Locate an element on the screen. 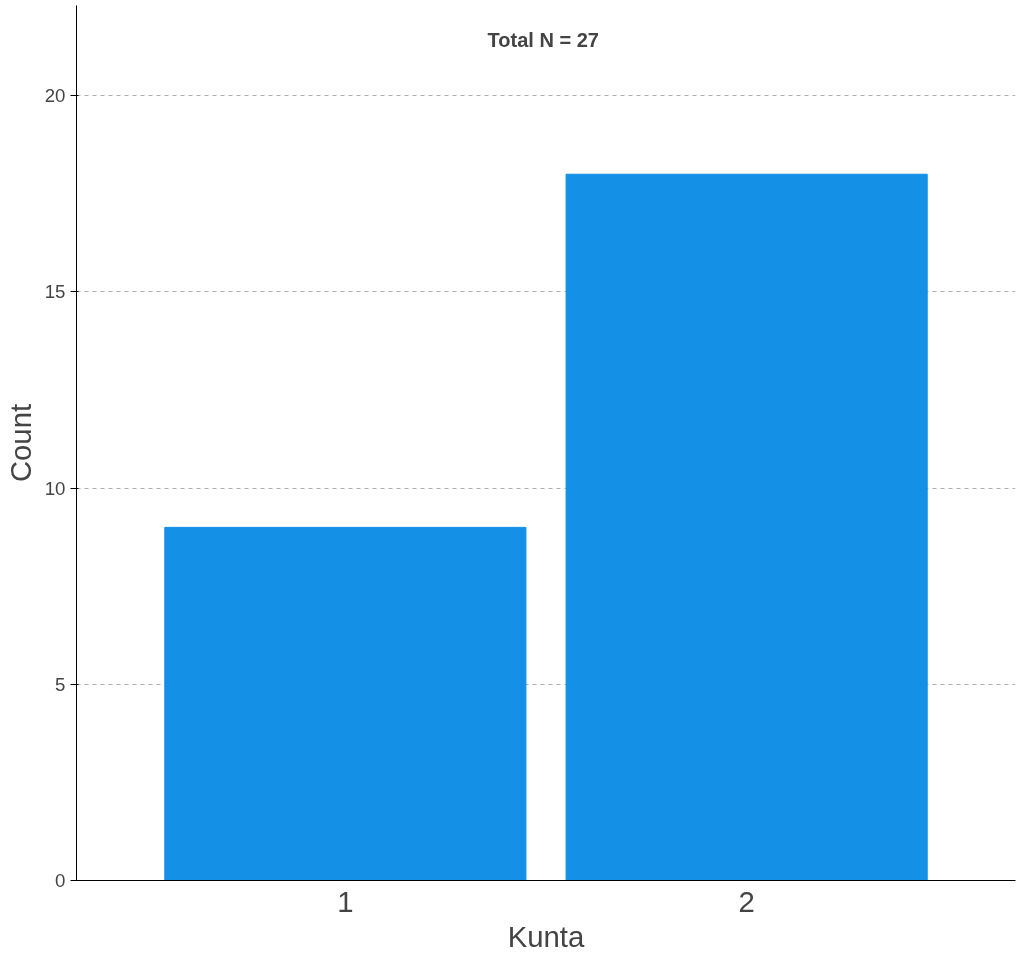 This screenshot has width=1028, height=967. x-axis-title: Kunta is located at coordinates (546, 936).